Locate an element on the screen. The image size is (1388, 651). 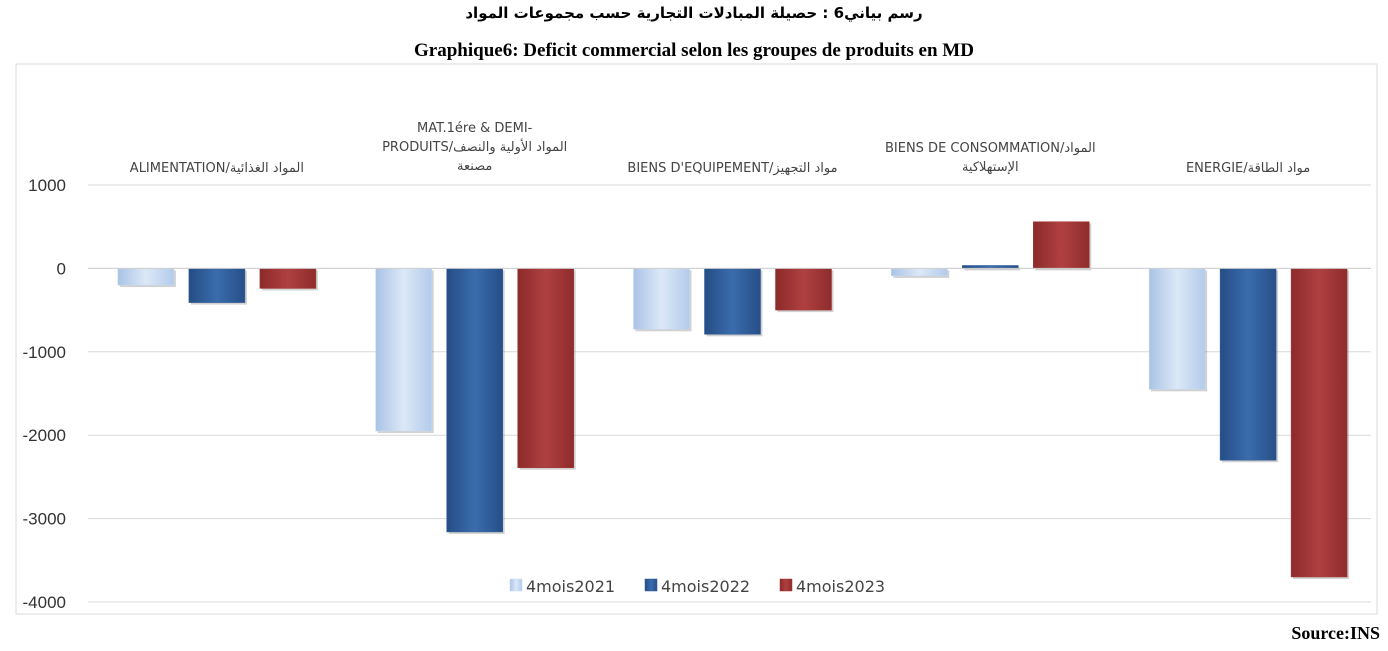
source-note: Source:INS is located at coordinates (1335, 633).